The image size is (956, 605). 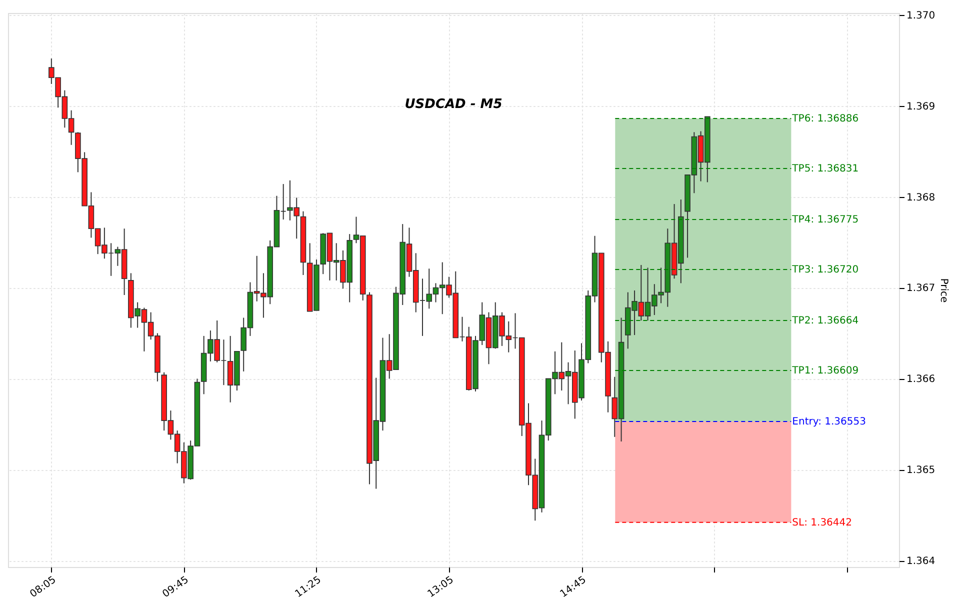 What do you see at coordinates (825, 320) in the screenshot?
I see `ref-line-label: TP2: 1.36664` at bounding box center [825, 320].